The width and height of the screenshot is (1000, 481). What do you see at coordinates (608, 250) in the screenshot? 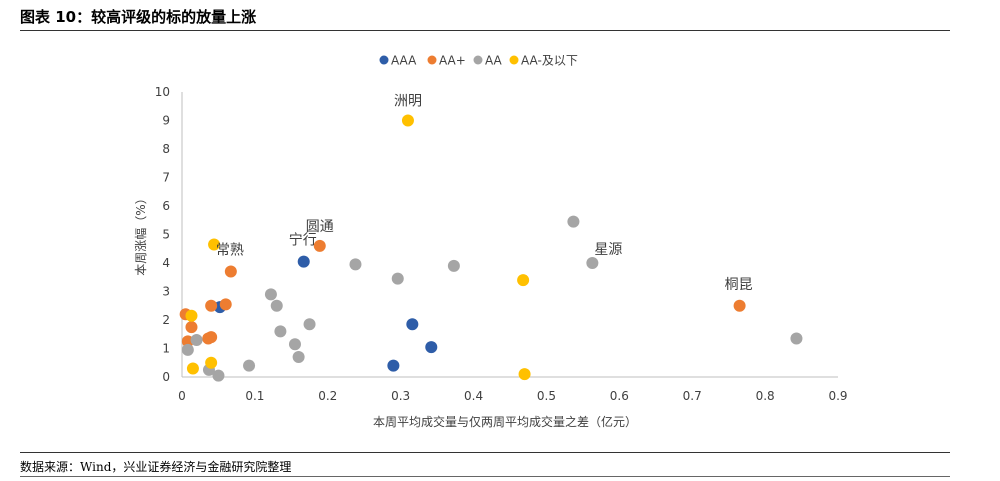
I see `point-annotation: 星源` at bounding box center [608, 250].